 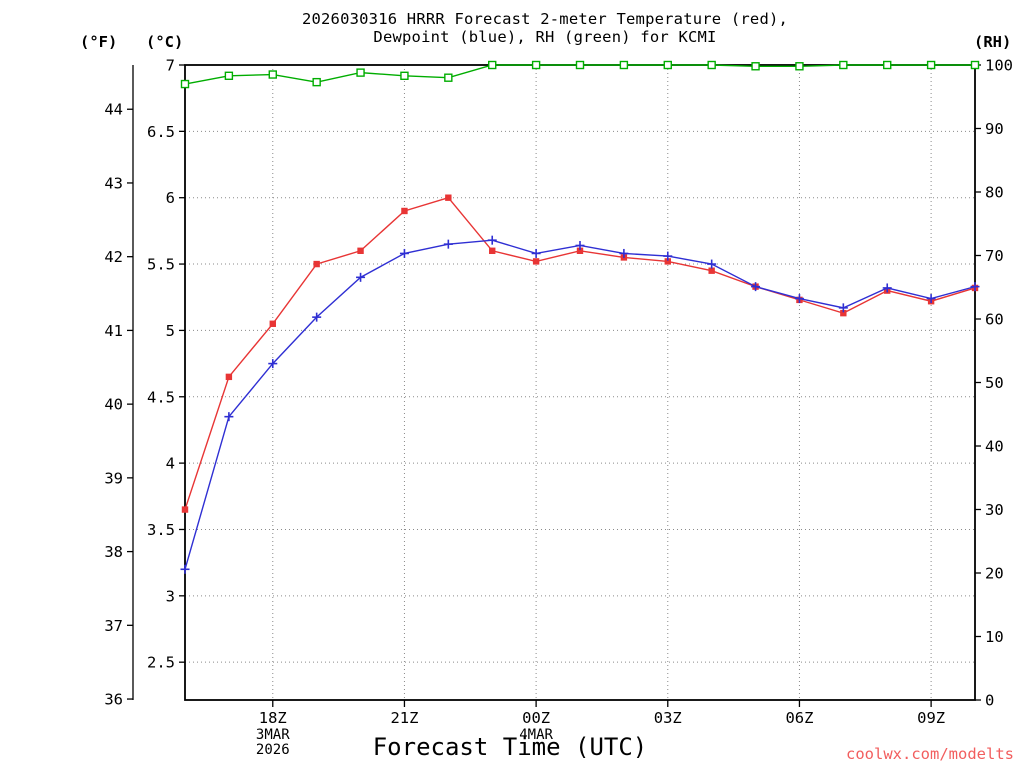 I want to click on celsius-tick-label: 6.5, so click(x=161, y=132).